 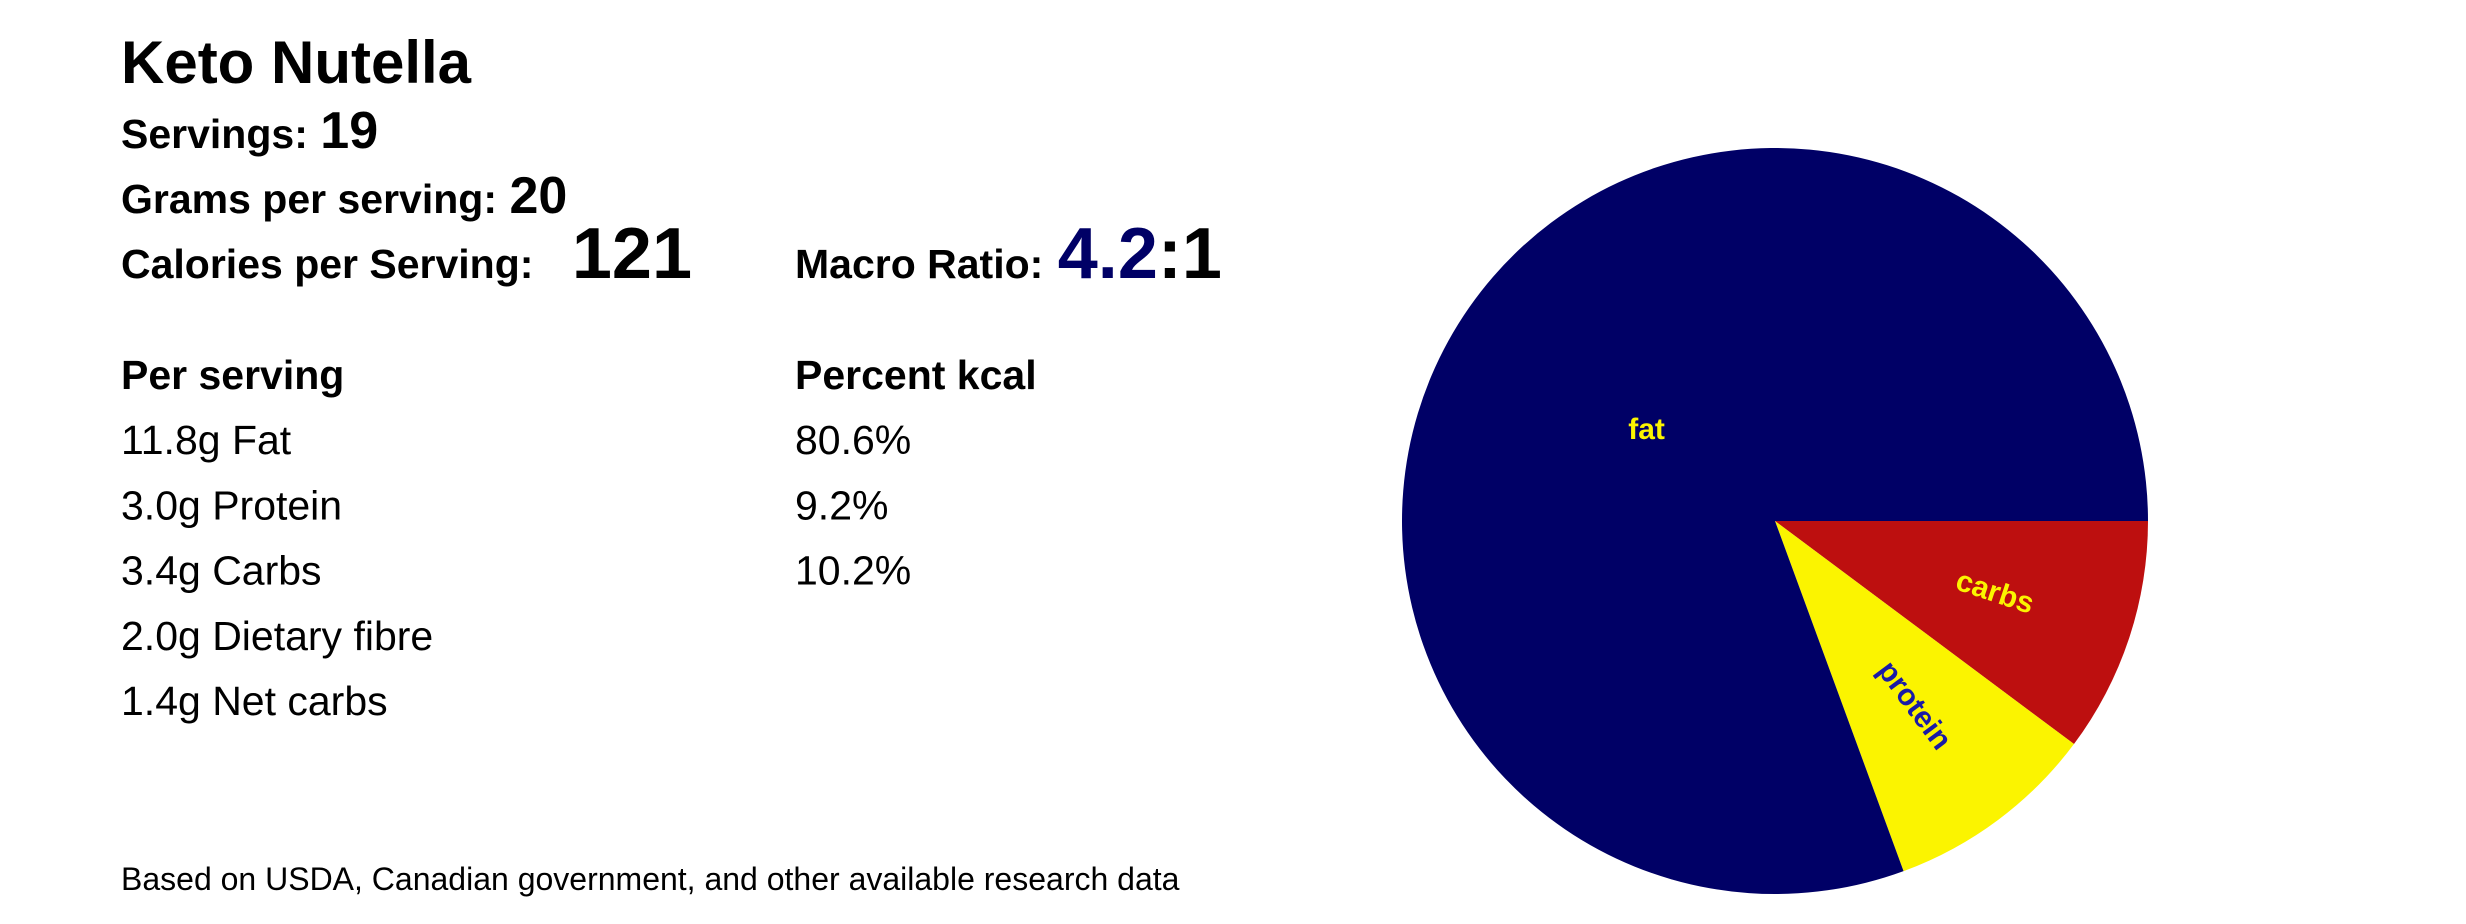 I want to click on grams: Grams per serving: 20, so click(x=344, y=196).